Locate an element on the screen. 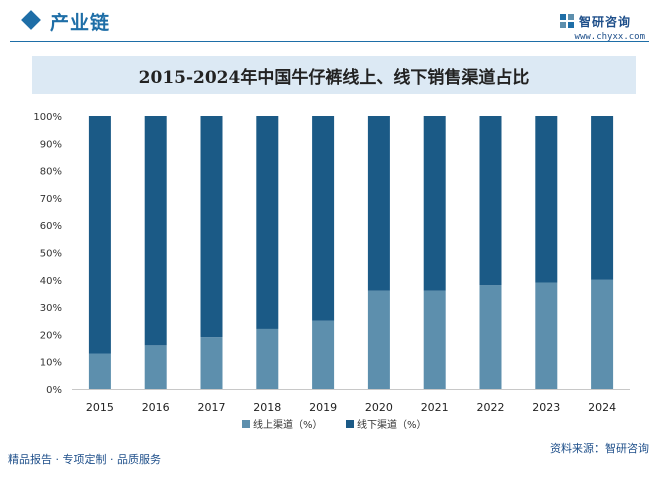 The height and width of the screenshot is (477, 659). y-tick-label: 0% is located at coordinates (54, 390).